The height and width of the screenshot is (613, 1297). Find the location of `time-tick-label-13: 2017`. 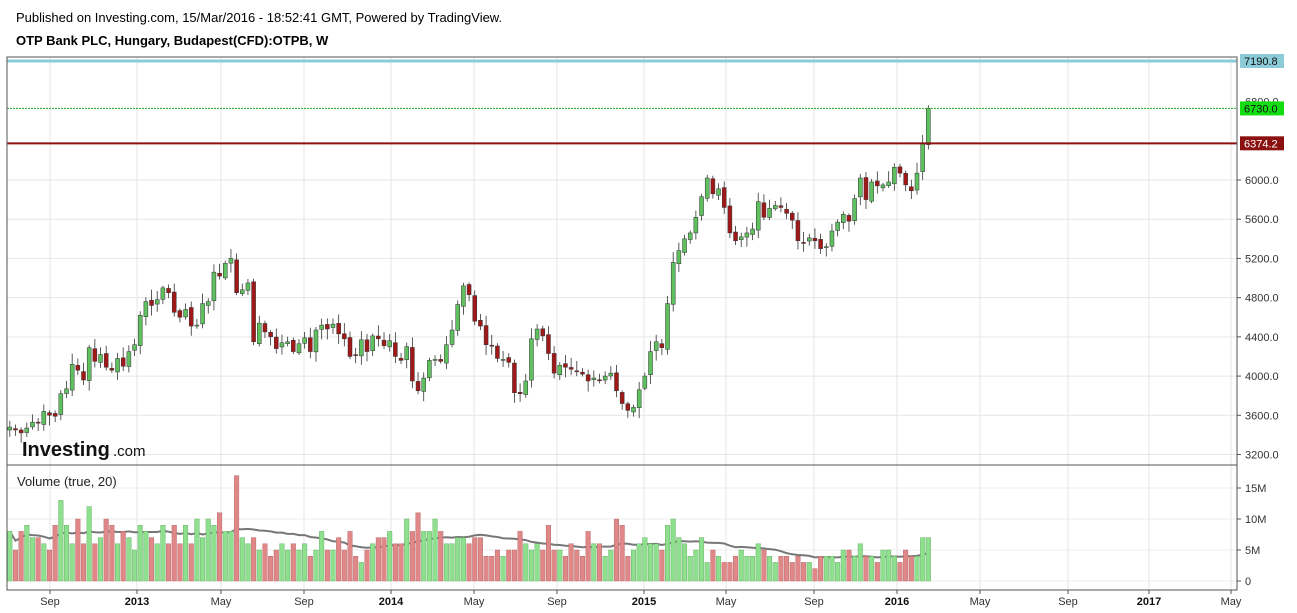

time-tick-label-13: 2017 is located at coordinates (1149, 602).